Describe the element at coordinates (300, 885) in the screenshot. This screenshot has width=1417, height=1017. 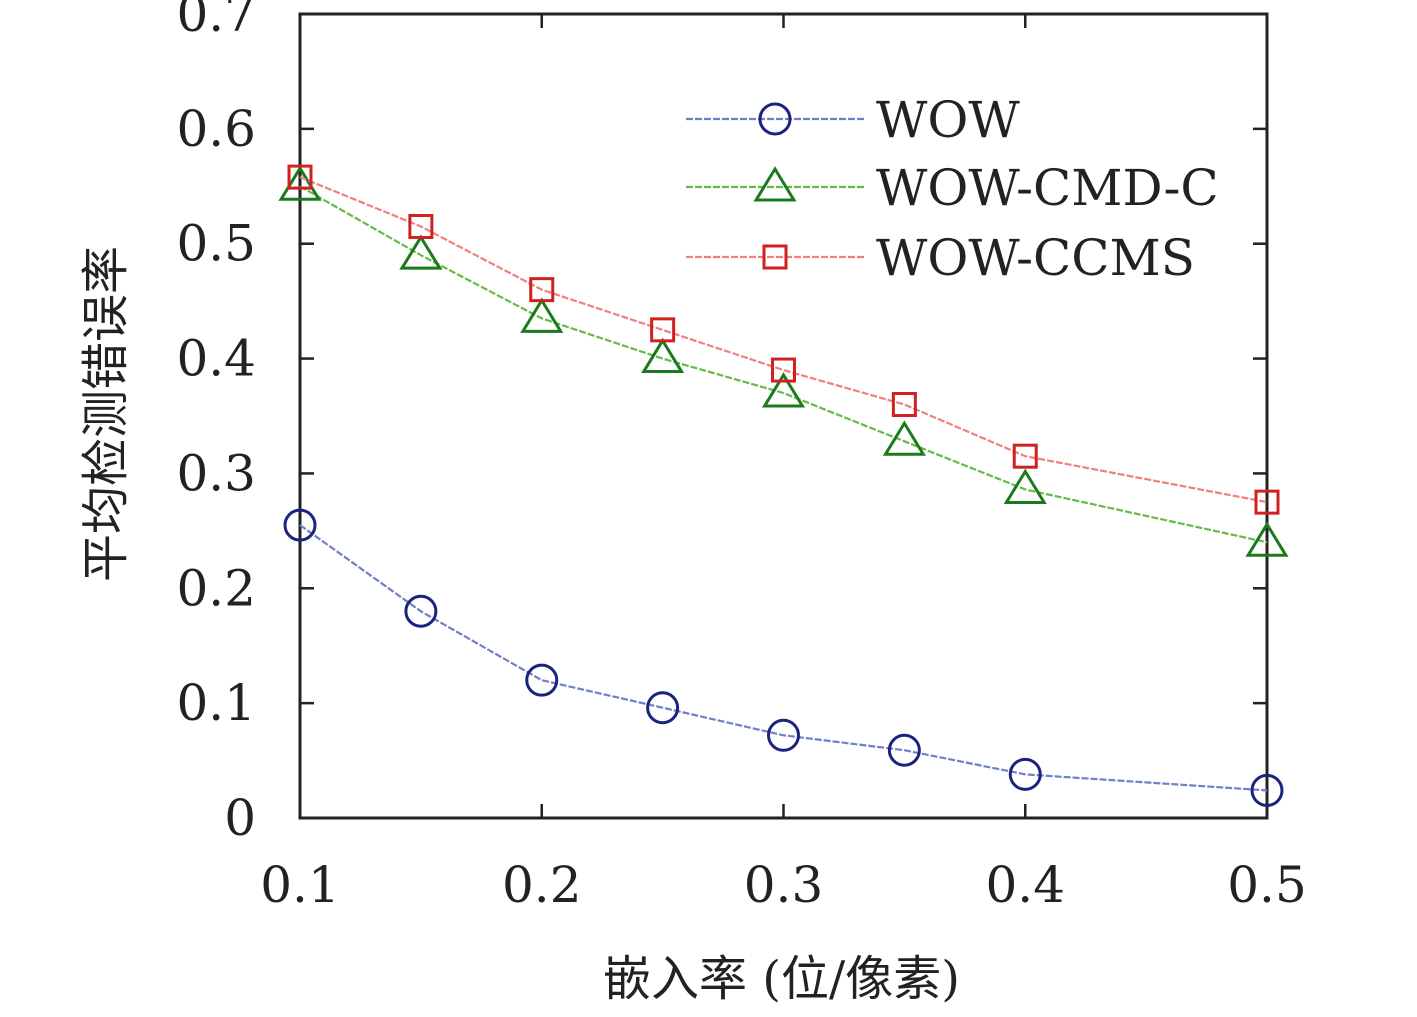
I see `x-tick-label: 0.1` at that location.